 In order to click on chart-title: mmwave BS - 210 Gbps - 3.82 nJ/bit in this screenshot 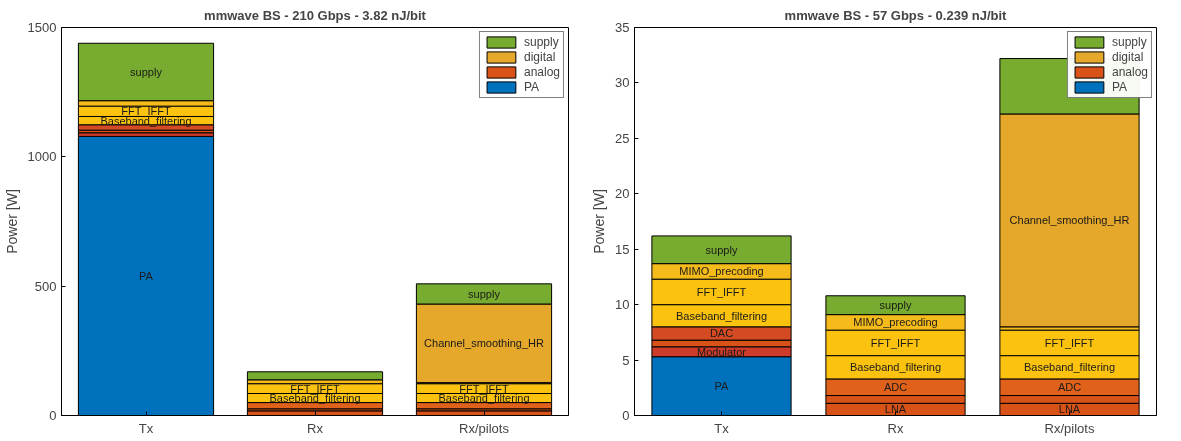, I will do `click(315, 15)`.